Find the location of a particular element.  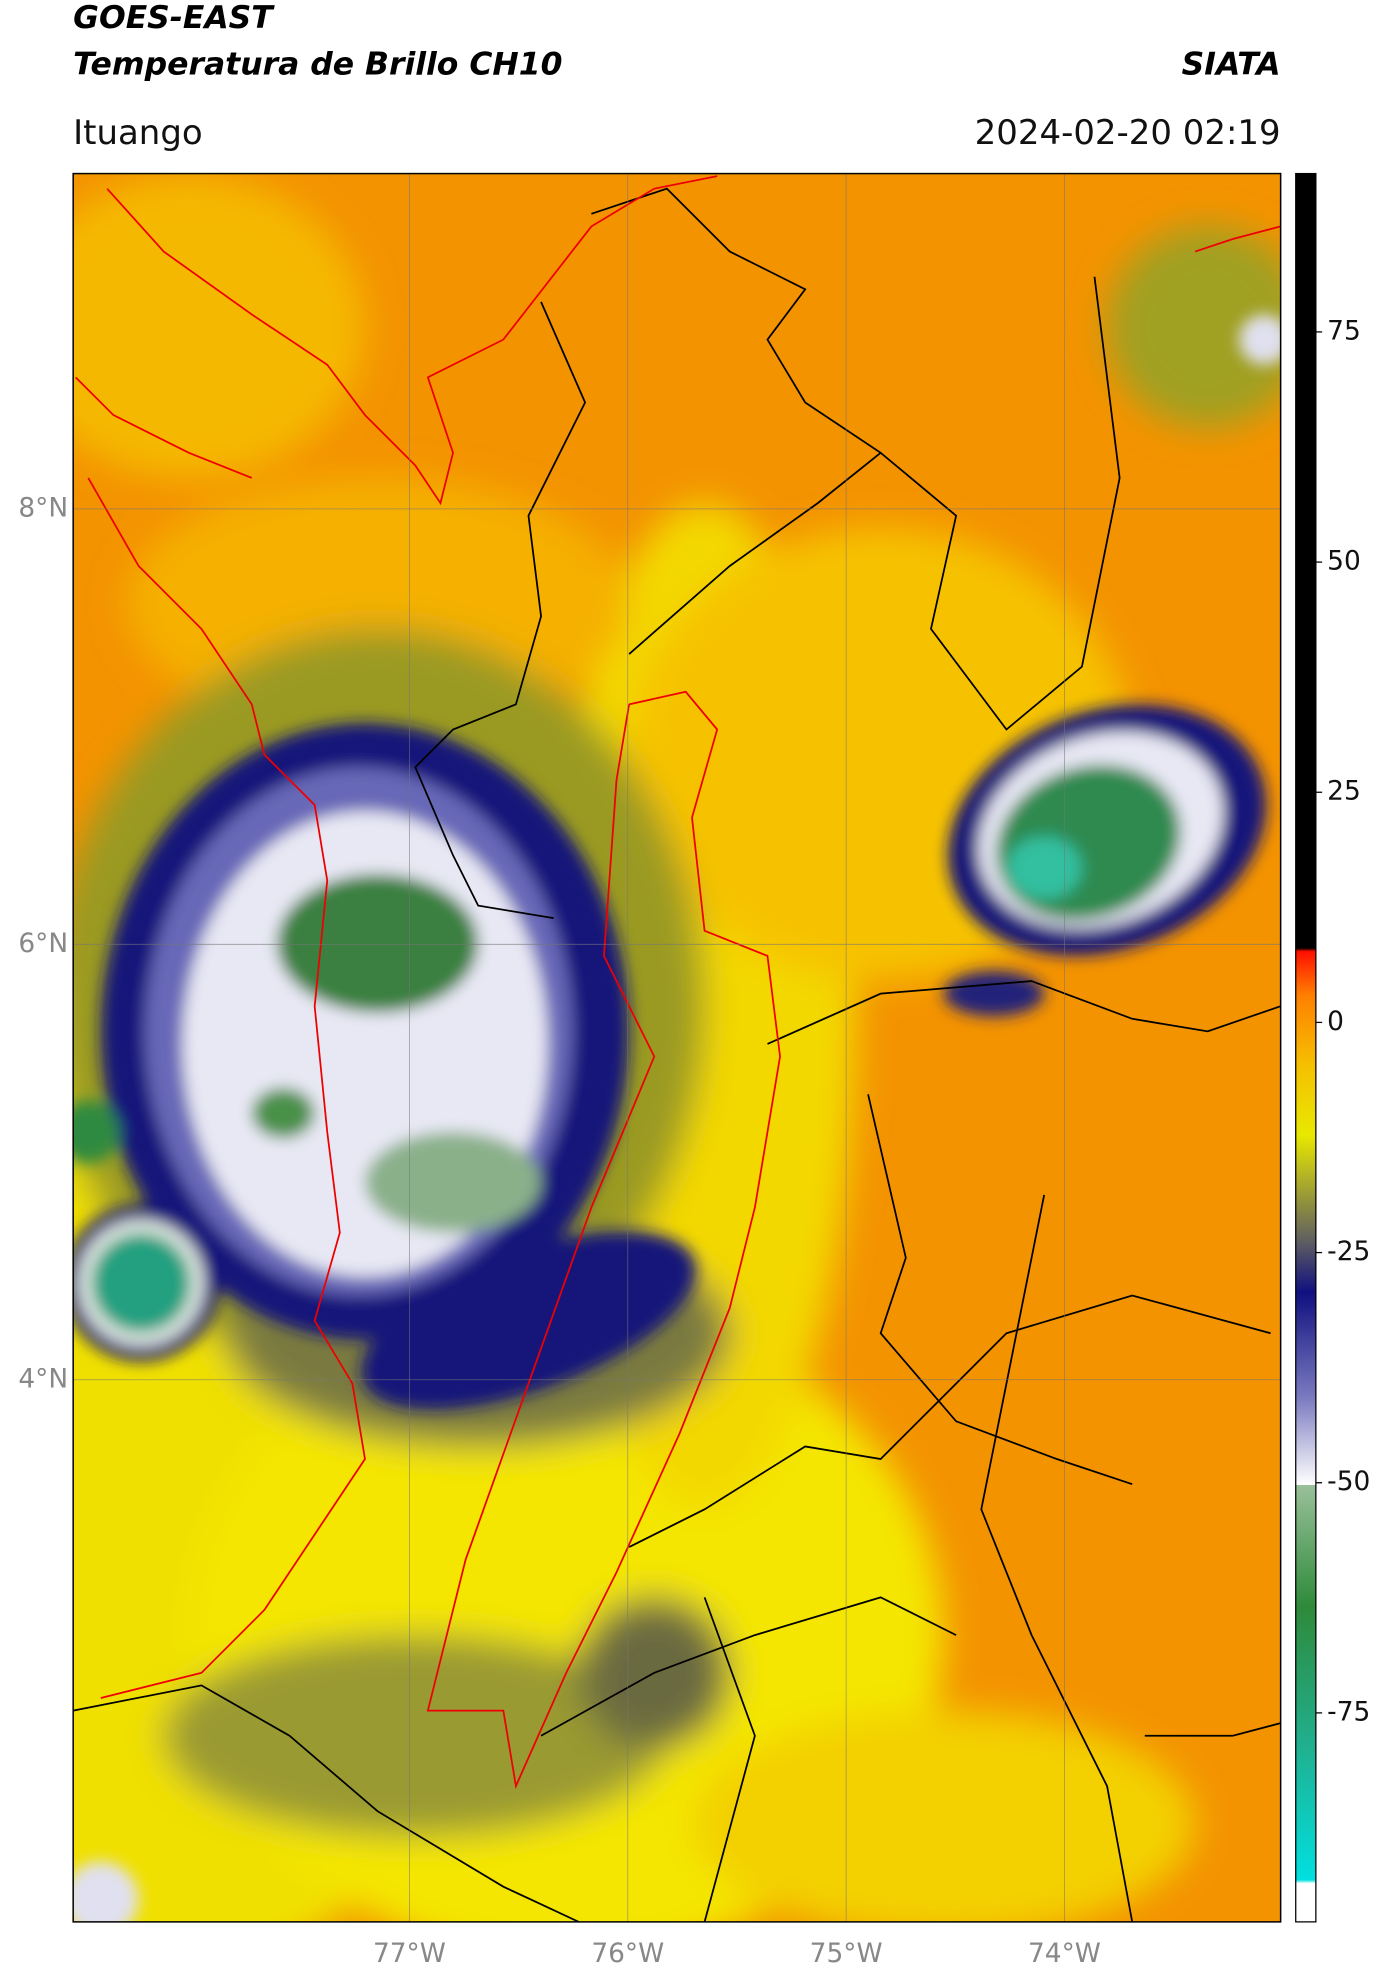

colorbar-tick-label: -25 is located at coordinates (1348, 1251).